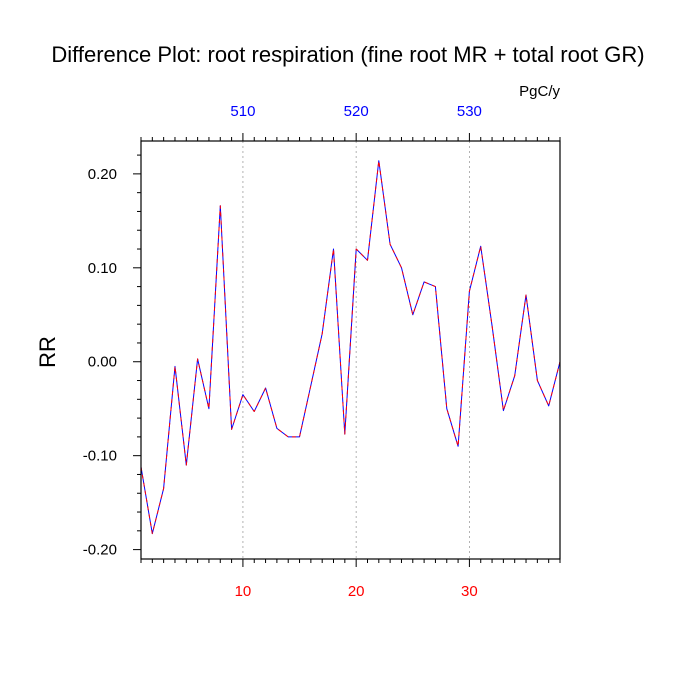  What do you see at coordinates (243, 591) in the screenshot?
I see `x-tick-label: 10` at bounding box center [243, 591].